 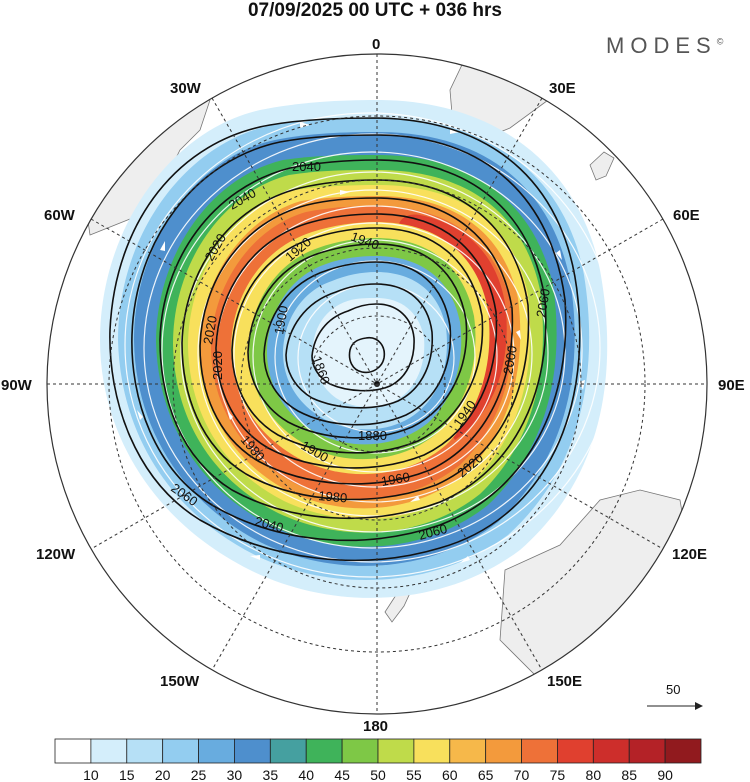 What do you see at coordinates (306, 774) in the screenshot?
I see `colorbar-tick-label: 40` at bounding box center [306, 774].